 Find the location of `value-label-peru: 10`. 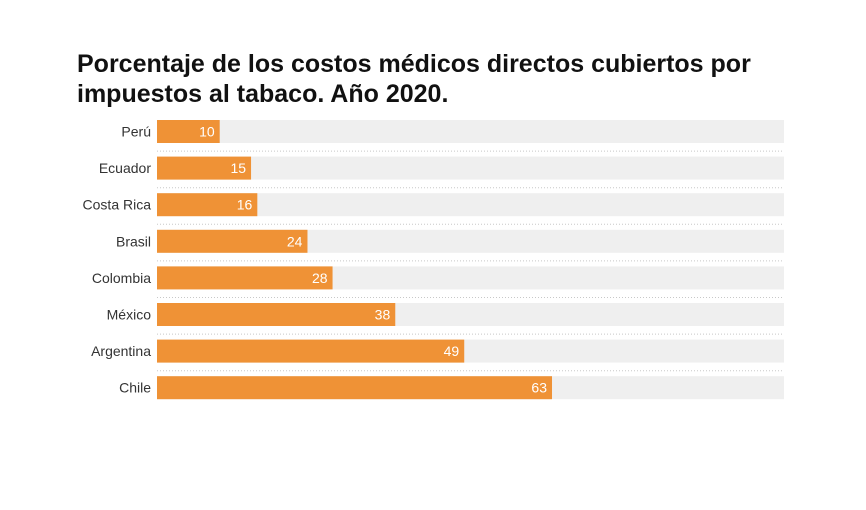

value-label-peru: 10 is located at coordinates (207, 132).